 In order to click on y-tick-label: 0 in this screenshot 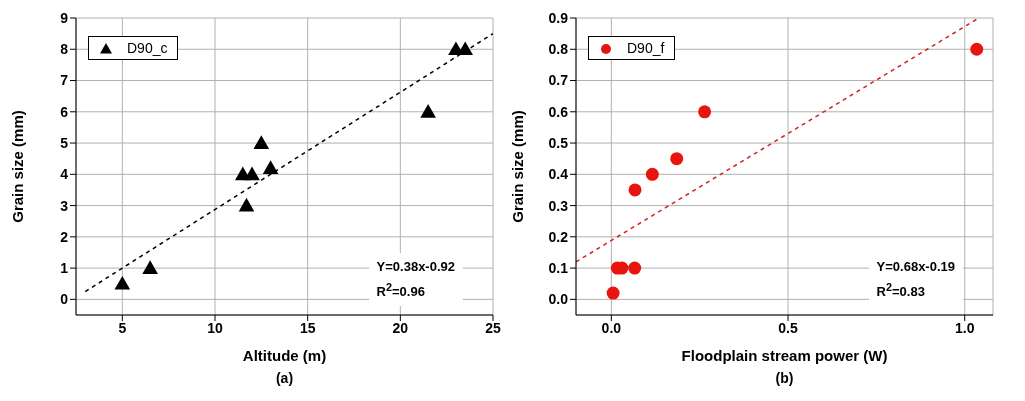, I will do `click(64, 299)`.